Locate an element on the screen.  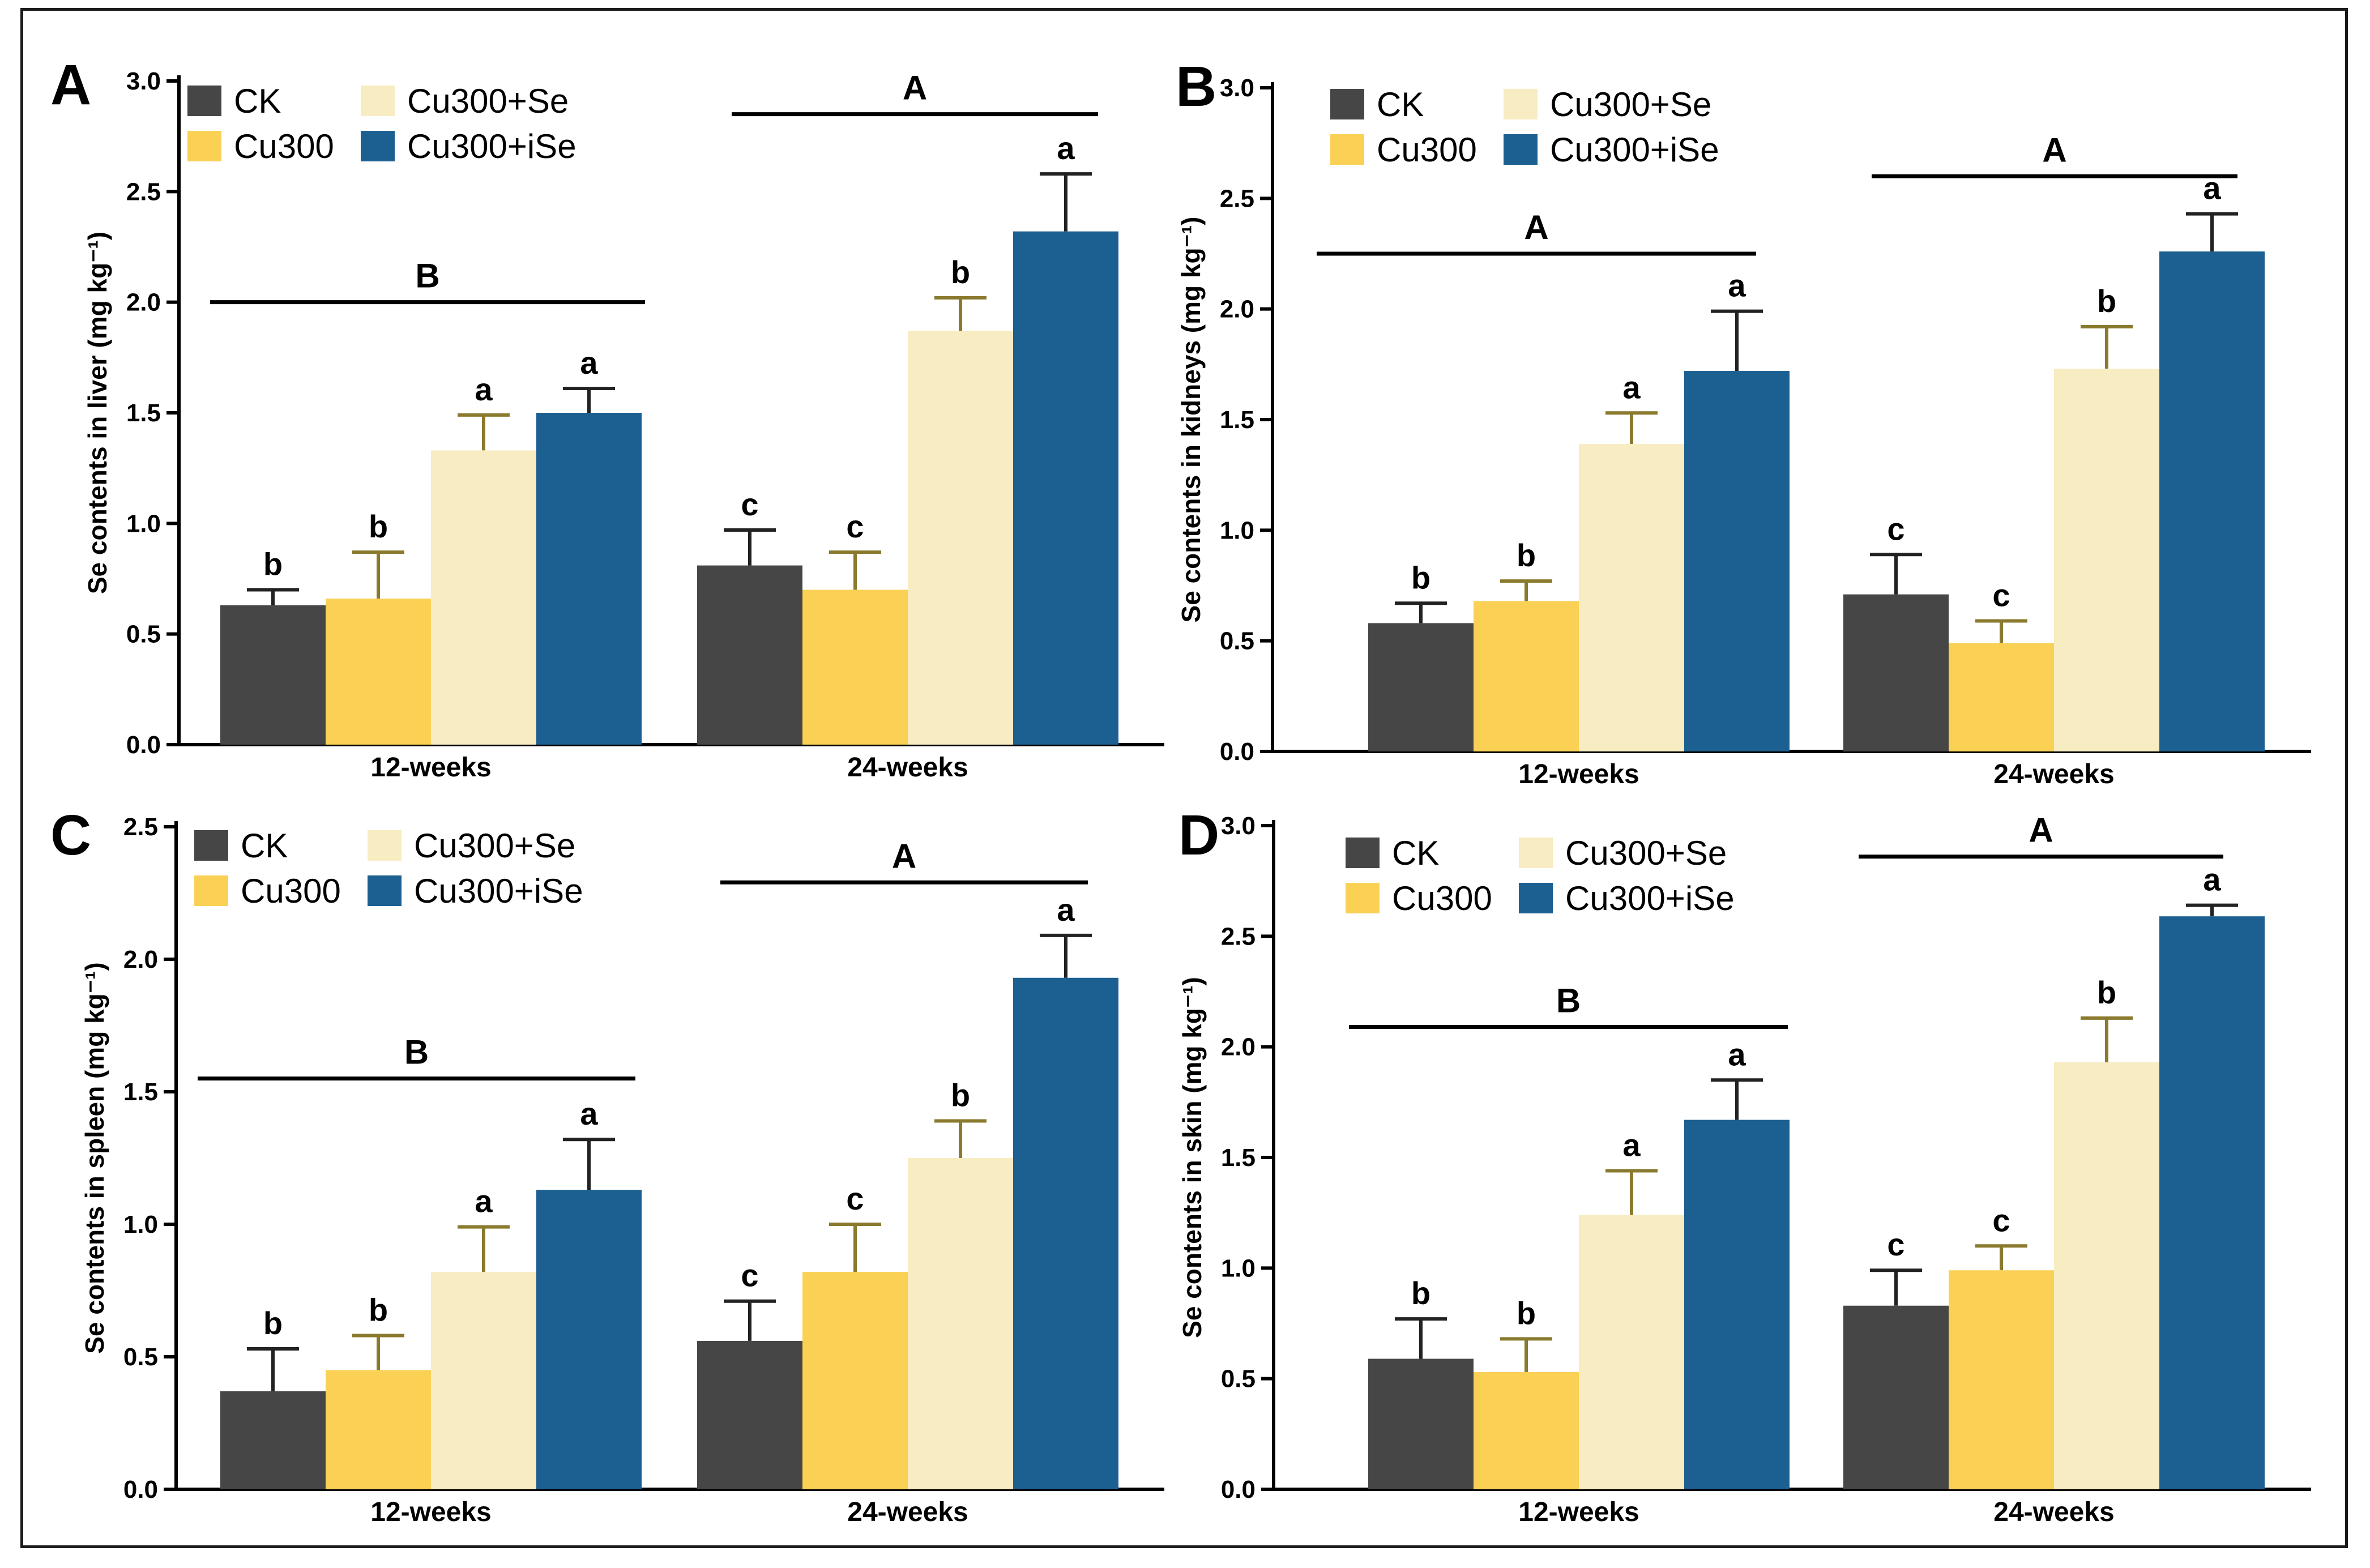
y-axis-label: Se contents in kidneys (mg kg⁻¹) is located at coordinates (1191, 420).